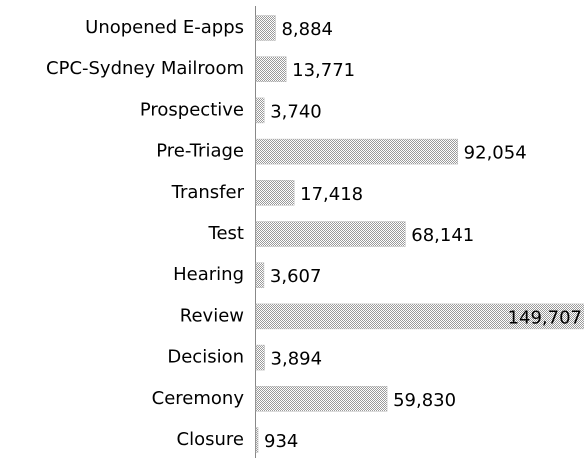 This screenshot has height=458, width=584. Describe the element at coordinates (208, 192) in the screenshot. I see `category-label: Transfer` at that location.